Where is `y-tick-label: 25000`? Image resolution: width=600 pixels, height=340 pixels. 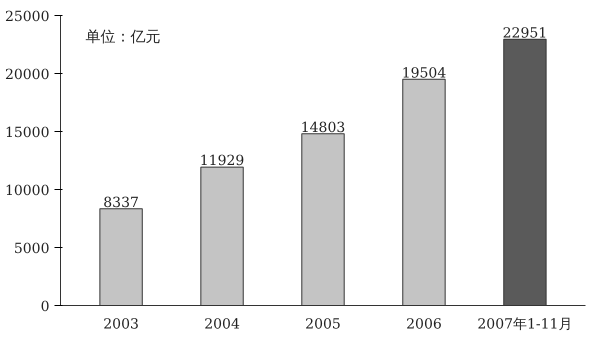 y-tick-label: 25000 is located at coordinates (27, 17).